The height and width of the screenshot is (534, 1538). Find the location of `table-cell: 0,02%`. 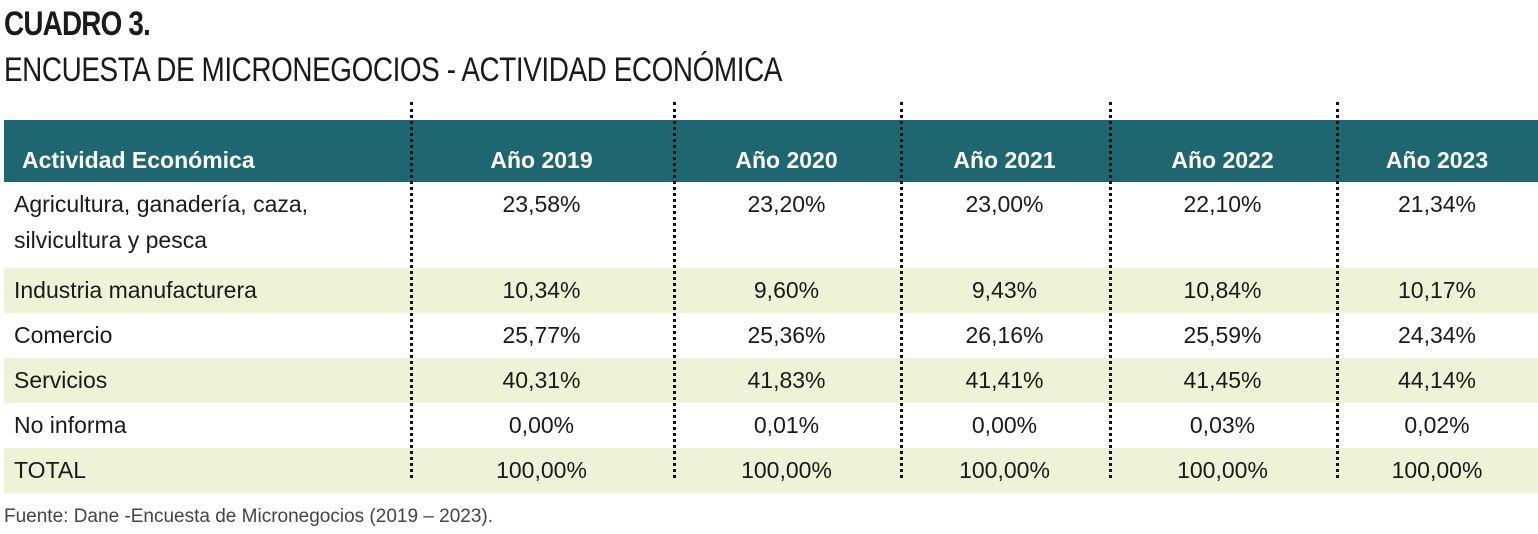

table-cell: 0,02% is located at coordinates (1437, 425).